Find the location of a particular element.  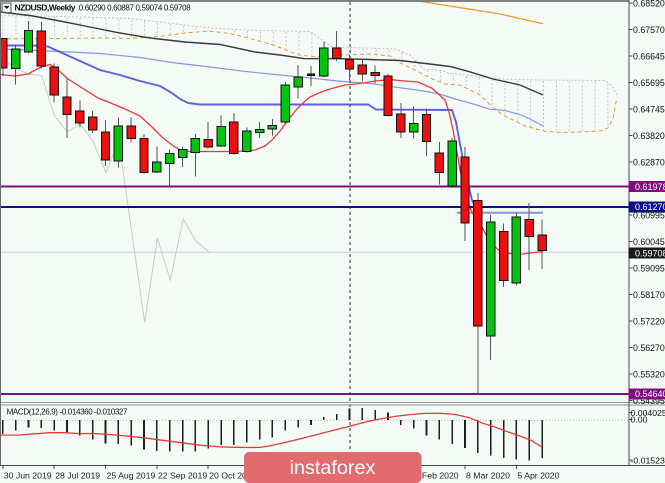

svg-text: 30 Jun 2019 is located at coordinates (28, 476).